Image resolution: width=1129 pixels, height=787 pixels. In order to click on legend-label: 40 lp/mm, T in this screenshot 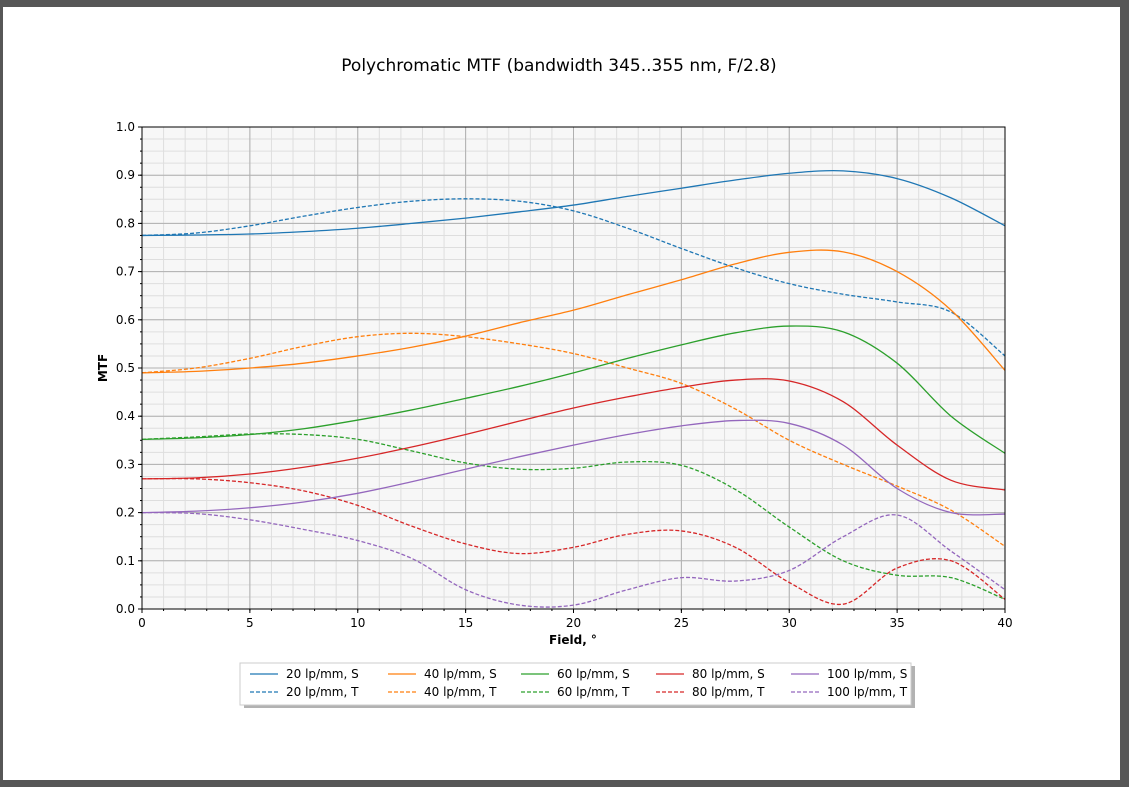, I will do `click(460, 692)`.